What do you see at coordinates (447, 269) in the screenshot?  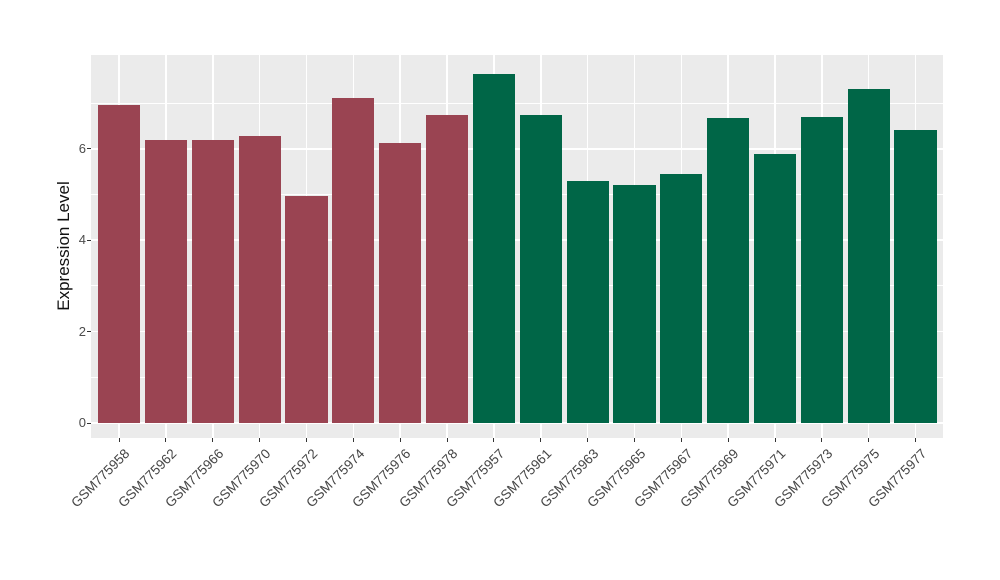 I see `bar-GSM775978` at bounding box center [447, 269].